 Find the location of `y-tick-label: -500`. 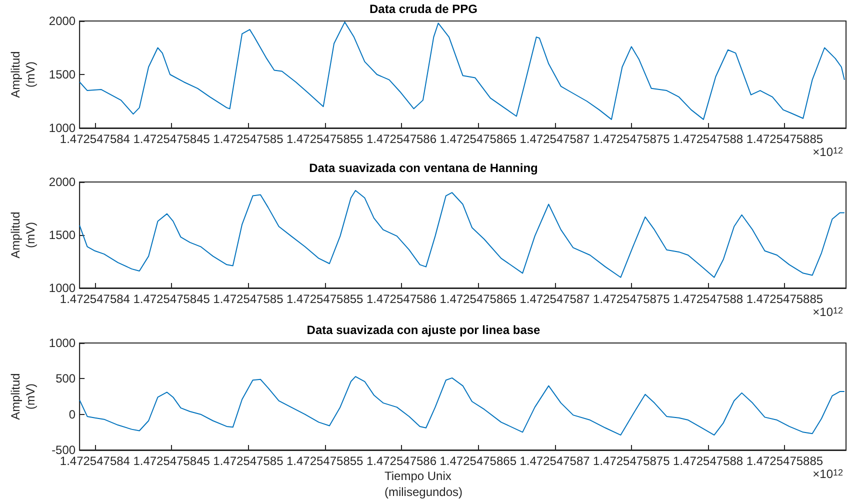

y-tick-label: -500 is located at coordinates (64, 450).